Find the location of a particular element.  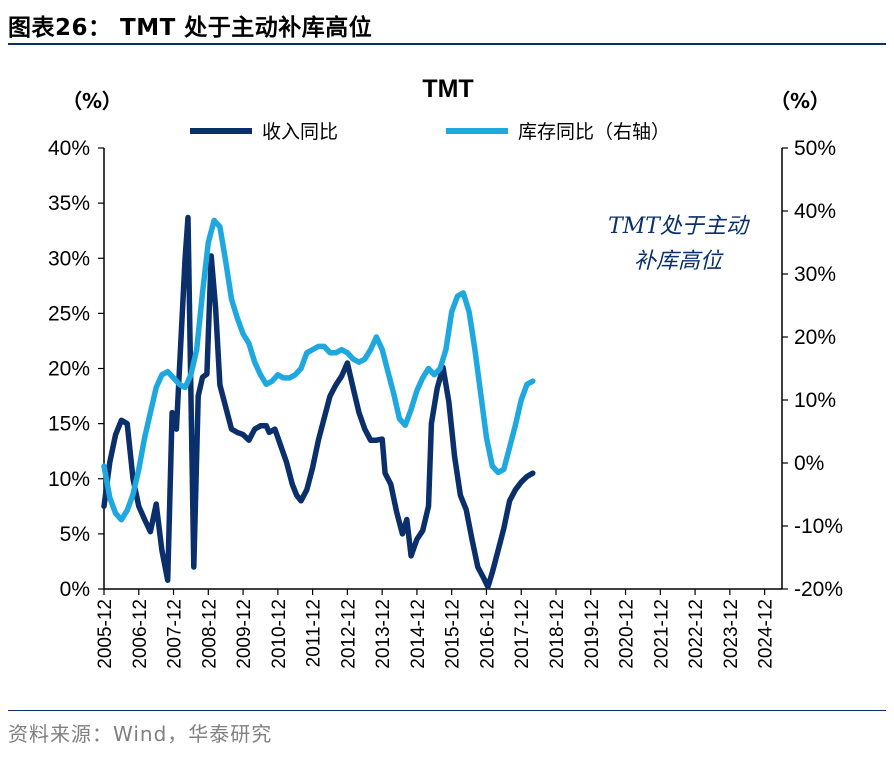

x-tick-label: 2018-12 is located at coordinates (557, 634).